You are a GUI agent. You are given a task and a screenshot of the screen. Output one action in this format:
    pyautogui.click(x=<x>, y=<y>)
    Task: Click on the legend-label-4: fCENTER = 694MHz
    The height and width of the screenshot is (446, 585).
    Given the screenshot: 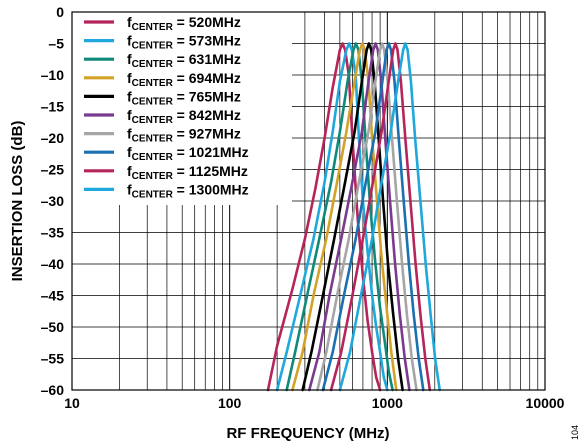 What is the action you would take?
    pyautogui.click(x=184, y=79)
    